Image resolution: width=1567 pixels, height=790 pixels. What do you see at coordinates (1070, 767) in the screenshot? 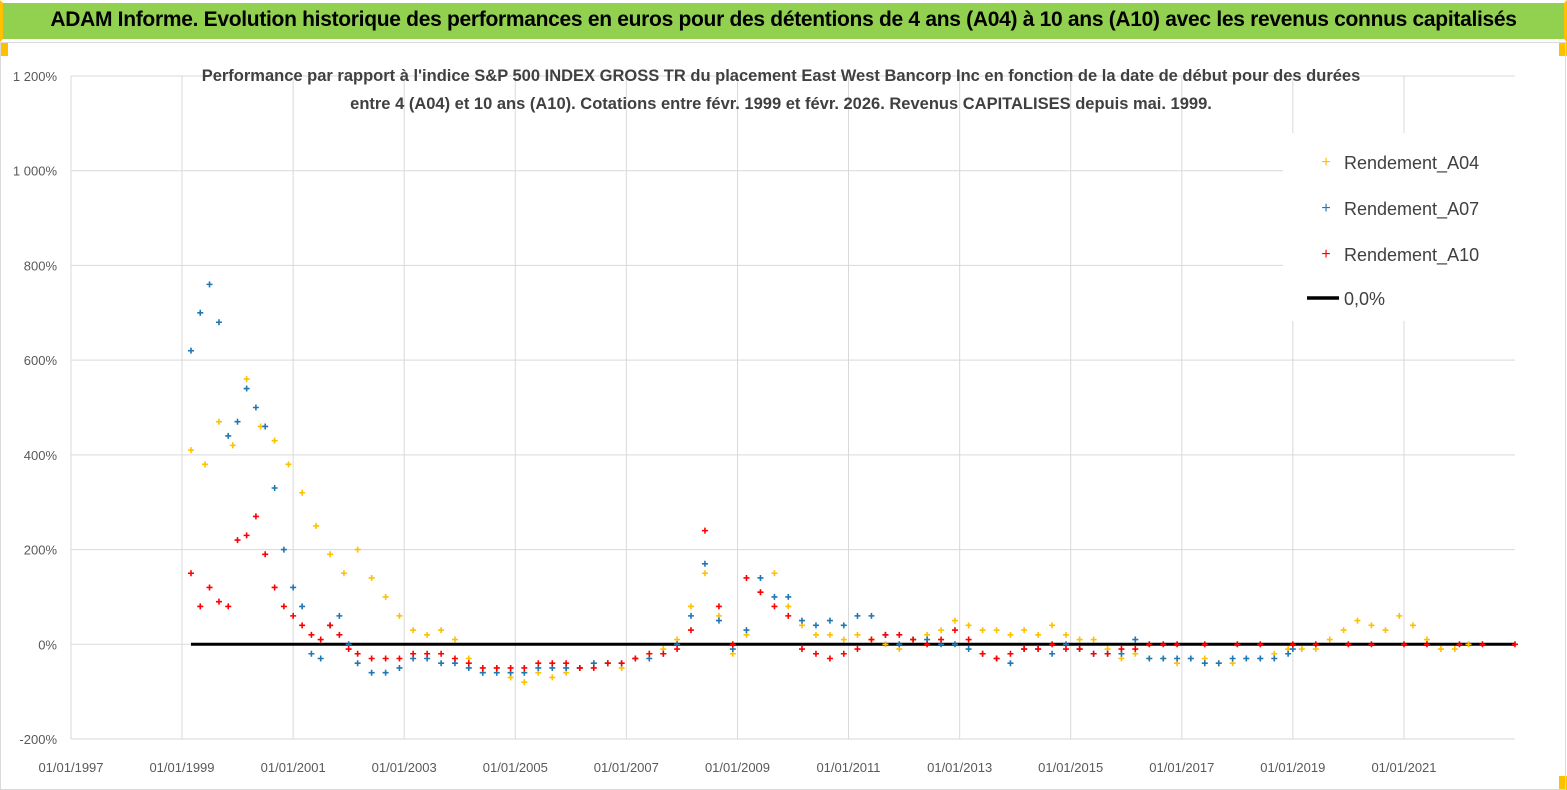
I see `x-tick-label: 01/01/2015` at bounding box center [1070, 767].